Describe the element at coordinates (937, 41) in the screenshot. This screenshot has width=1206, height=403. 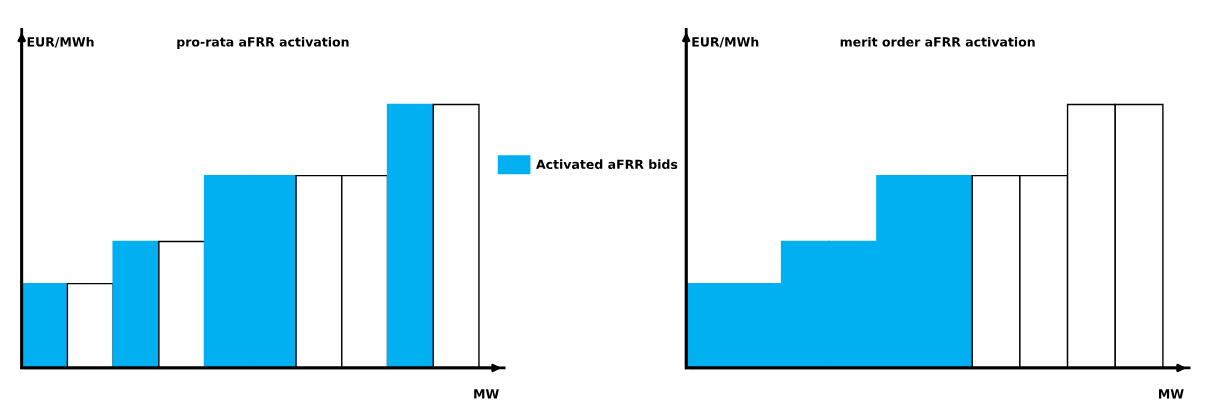
I see `chart-title: merit order aFRR activation` at that location.